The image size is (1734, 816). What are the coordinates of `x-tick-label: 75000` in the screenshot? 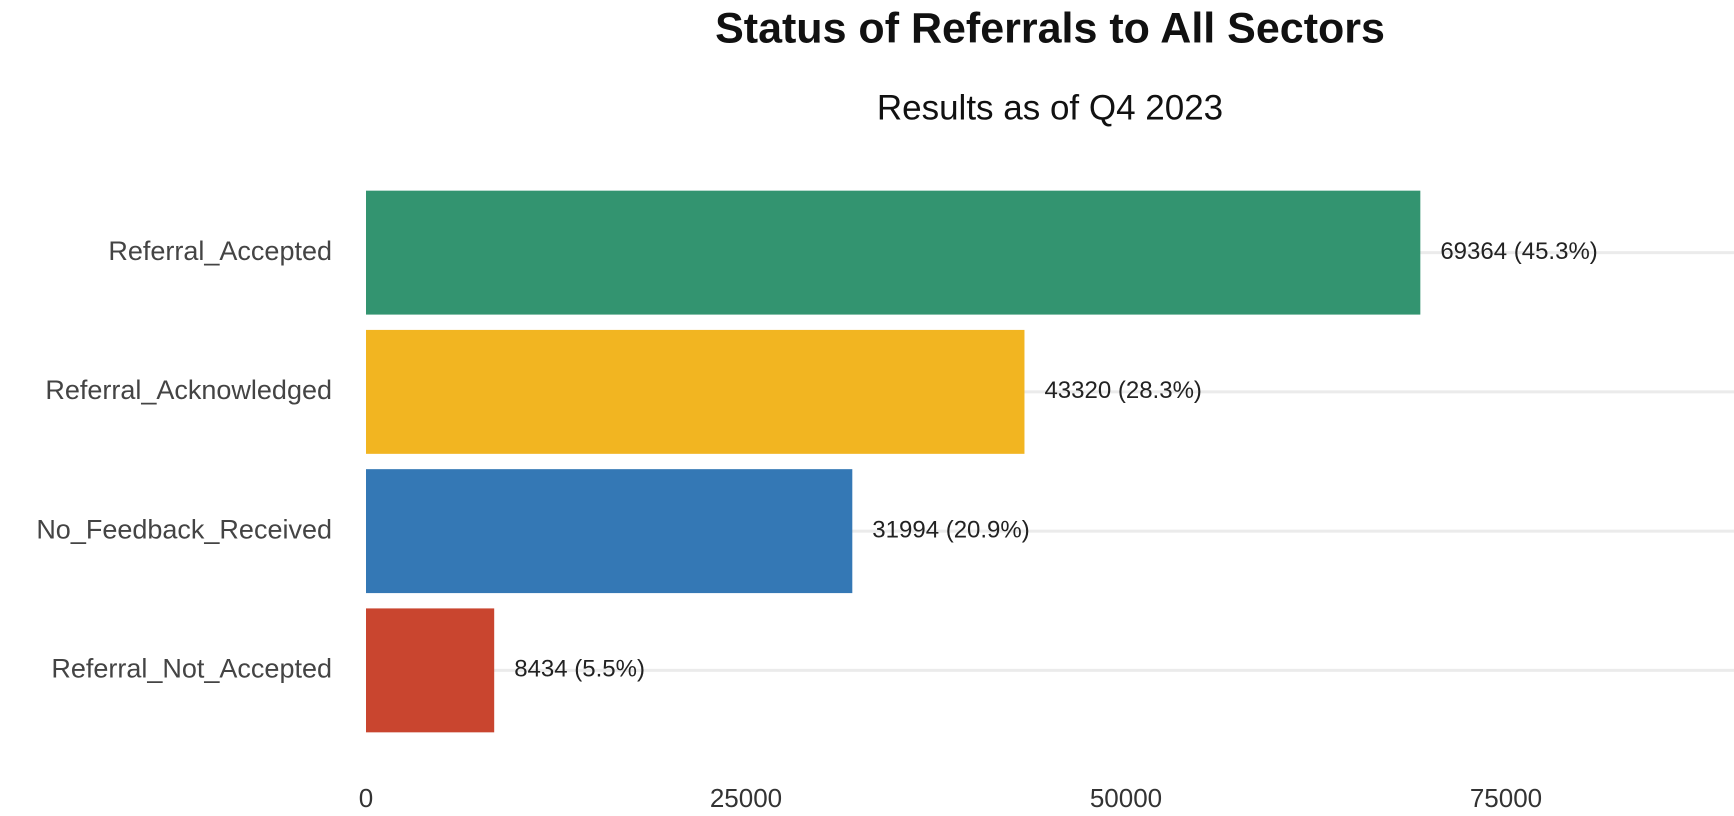 It's located at (1506, 798).